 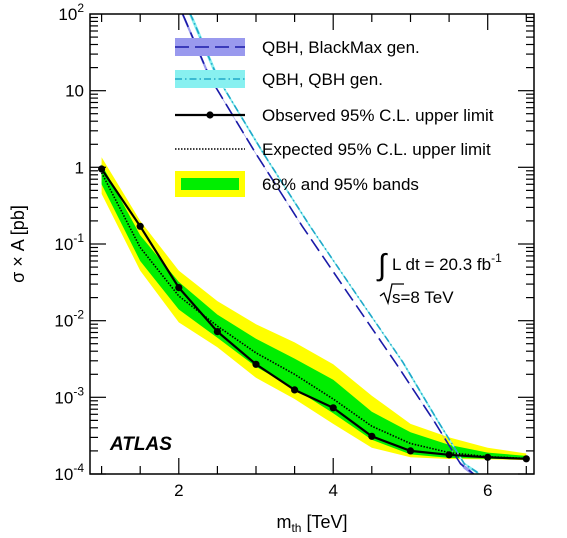 What do you see at coordinates (311, 523) in the screenshot?
I see `x-axis-label: mth [TeV]` at bounding box center [311, 523].